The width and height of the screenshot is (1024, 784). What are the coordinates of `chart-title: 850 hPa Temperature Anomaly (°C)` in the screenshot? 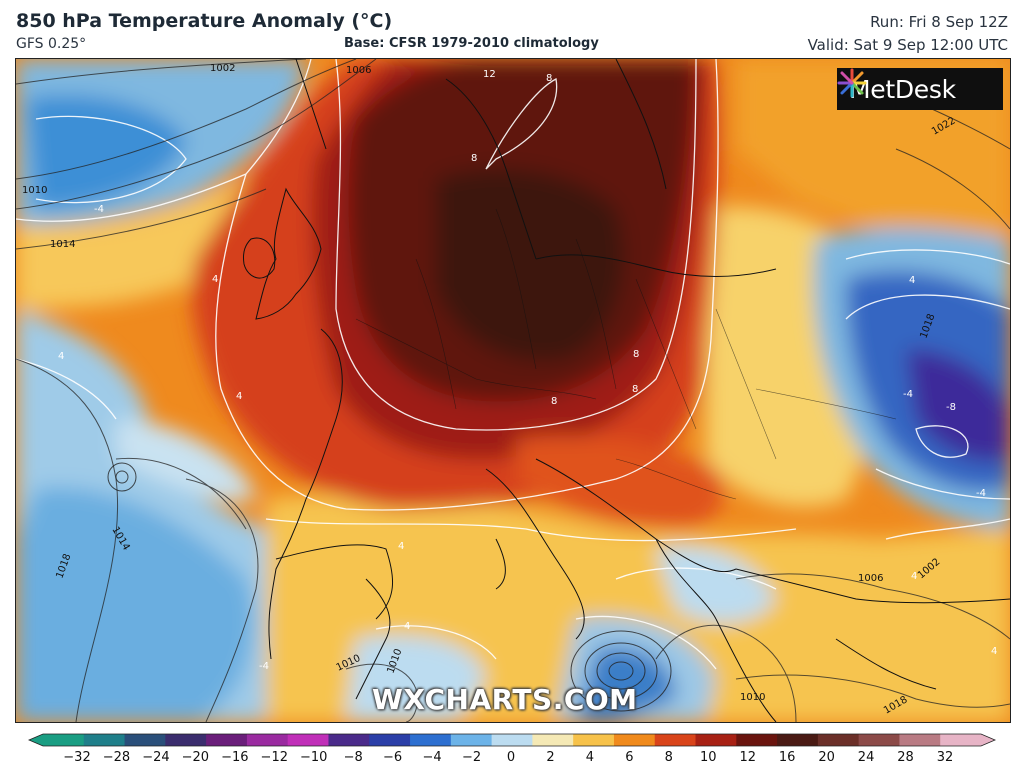 It's located at (204, 21).